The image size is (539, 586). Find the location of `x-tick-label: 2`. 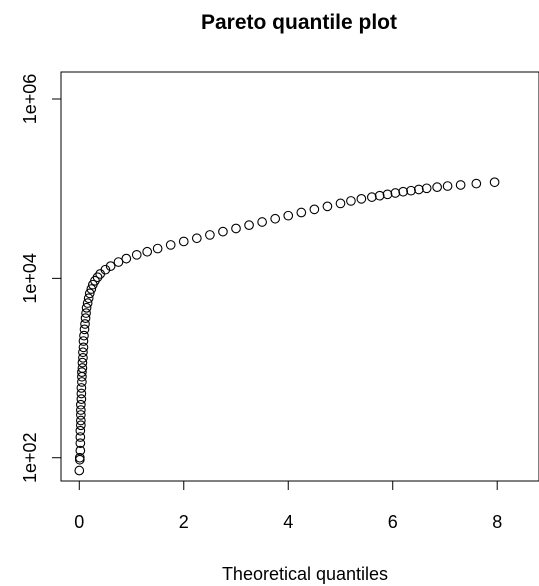

x-tick-label: 2 is located at coordinates (184, 522).